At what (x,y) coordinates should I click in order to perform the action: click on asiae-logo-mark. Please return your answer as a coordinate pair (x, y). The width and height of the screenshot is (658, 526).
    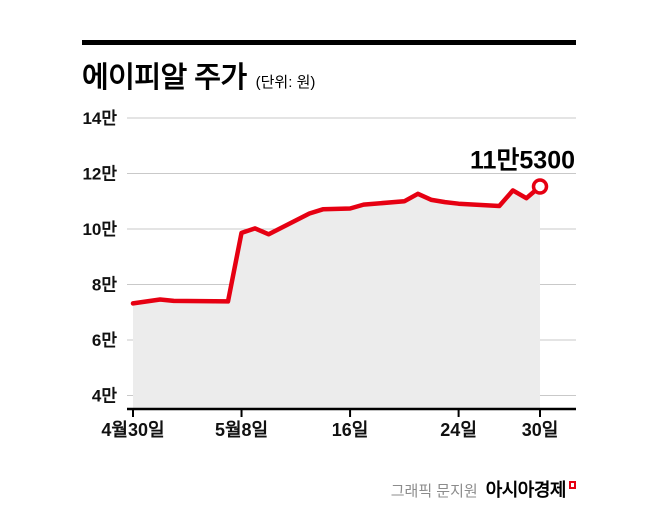
    Looking at the image, I should click on (572, 485).